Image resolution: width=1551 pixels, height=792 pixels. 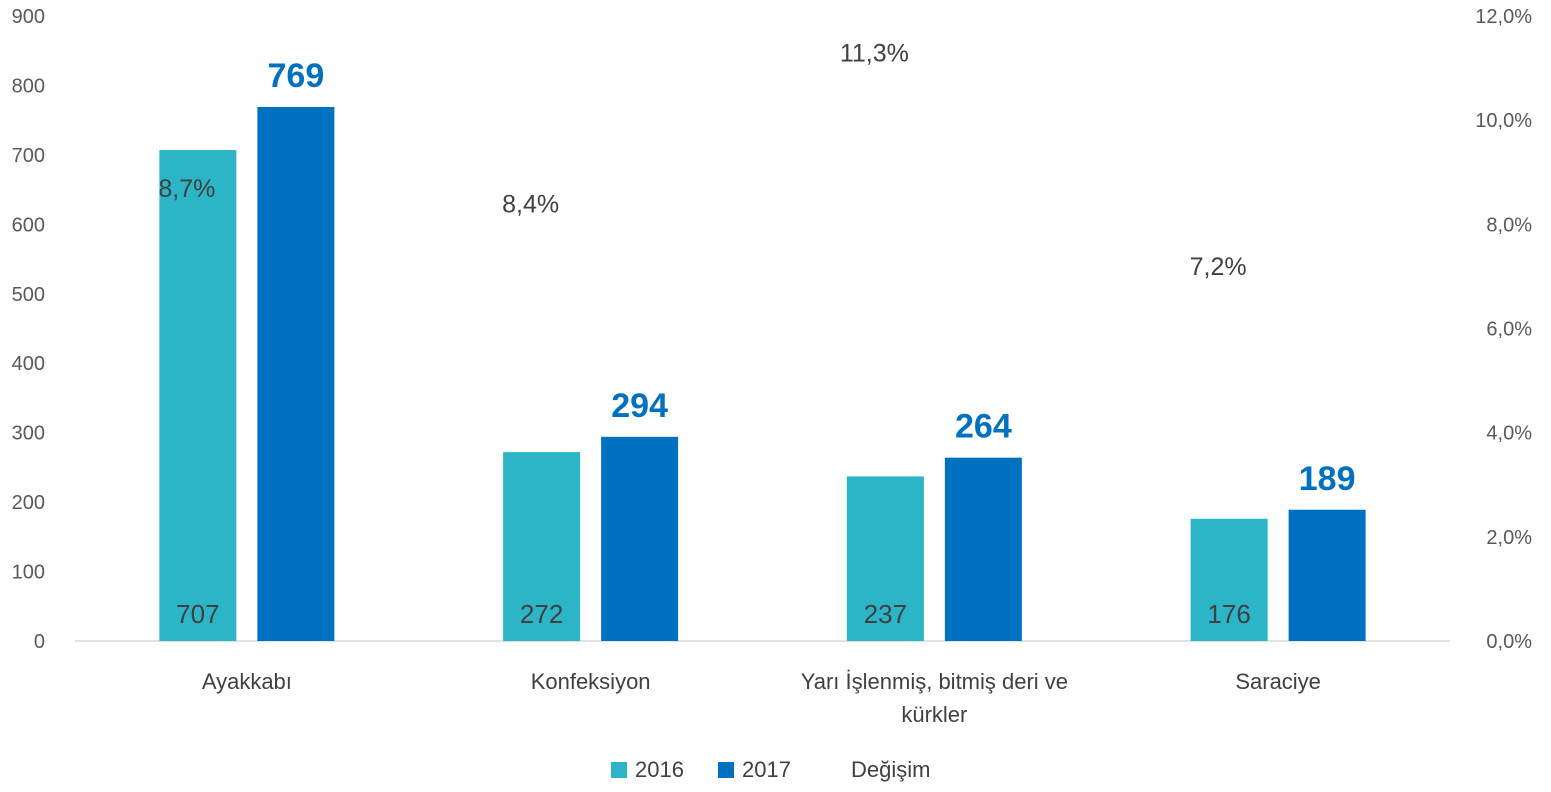 I want to click on category-label: Ayakkabı, so click(x=247, y=681).